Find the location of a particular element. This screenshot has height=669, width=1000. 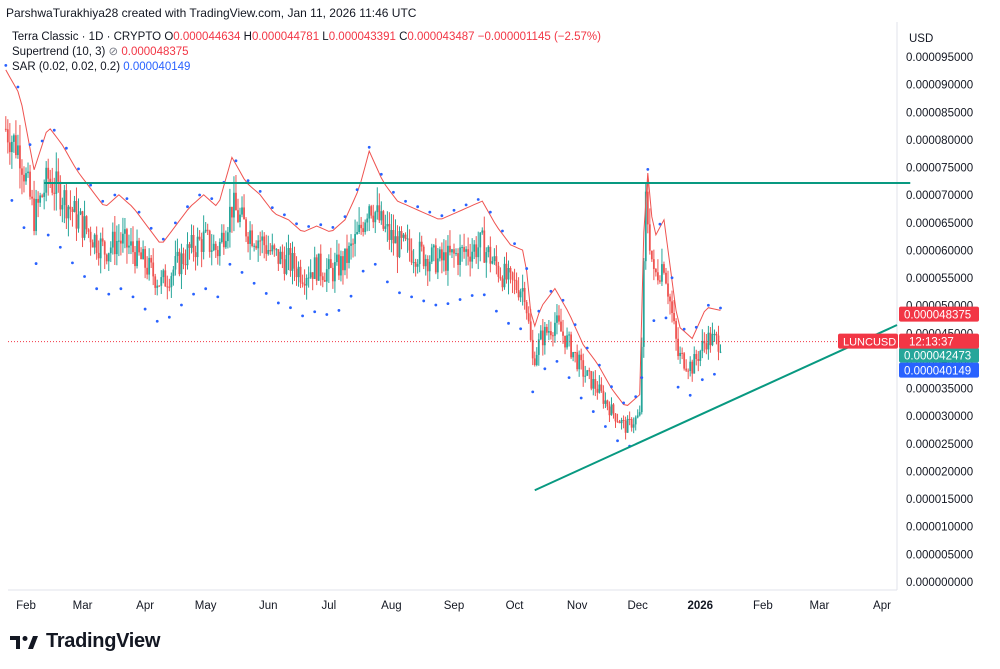

y-tick-label: 0.000055000 is located at coordinates (939, 279).